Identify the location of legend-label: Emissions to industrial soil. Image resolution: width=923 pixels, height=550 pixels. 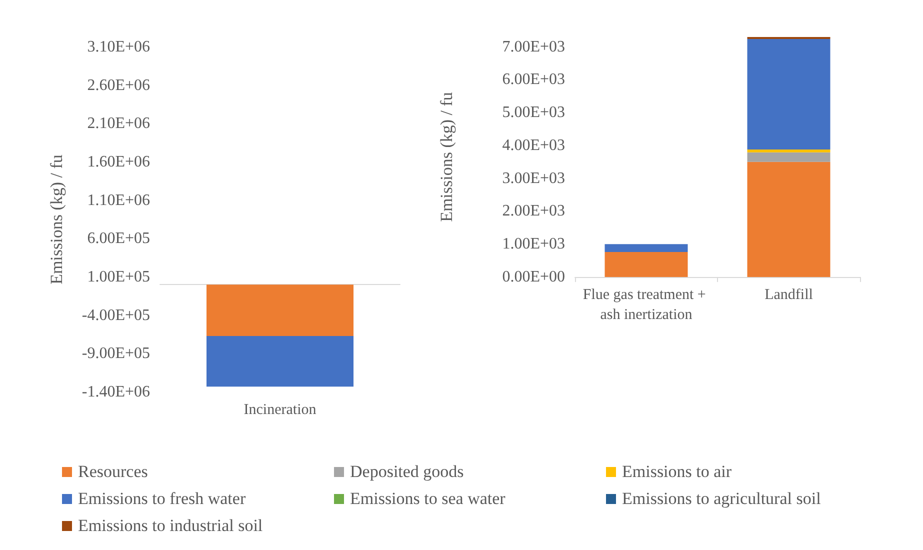
(170, 526).